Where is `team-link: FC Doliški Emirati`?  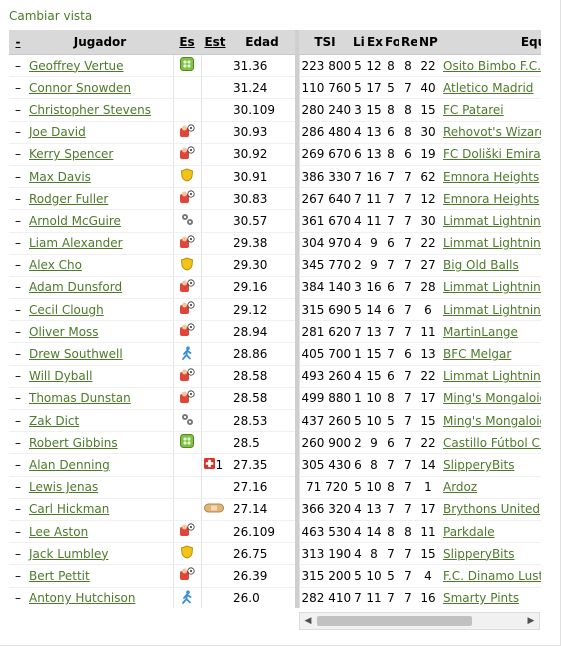 team-link: FC Doliški Emirati is located at coordinates (492, 154).